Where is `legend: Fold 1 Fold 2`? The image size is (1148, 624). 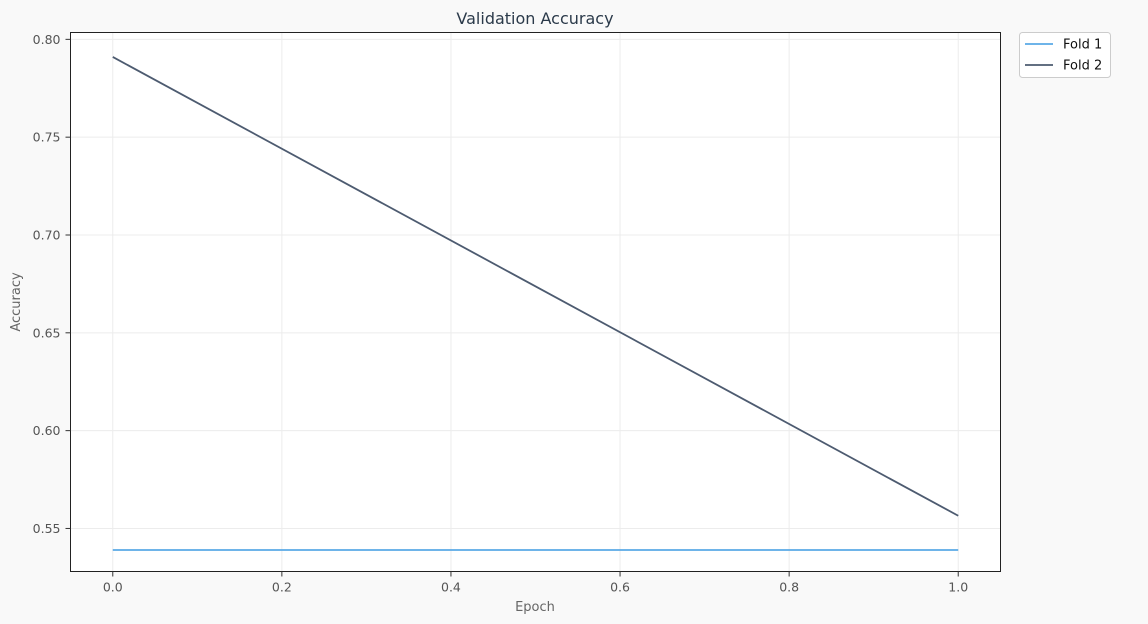
legend: Fold 1 Fold 2 is located at coordinates (1065, 55).